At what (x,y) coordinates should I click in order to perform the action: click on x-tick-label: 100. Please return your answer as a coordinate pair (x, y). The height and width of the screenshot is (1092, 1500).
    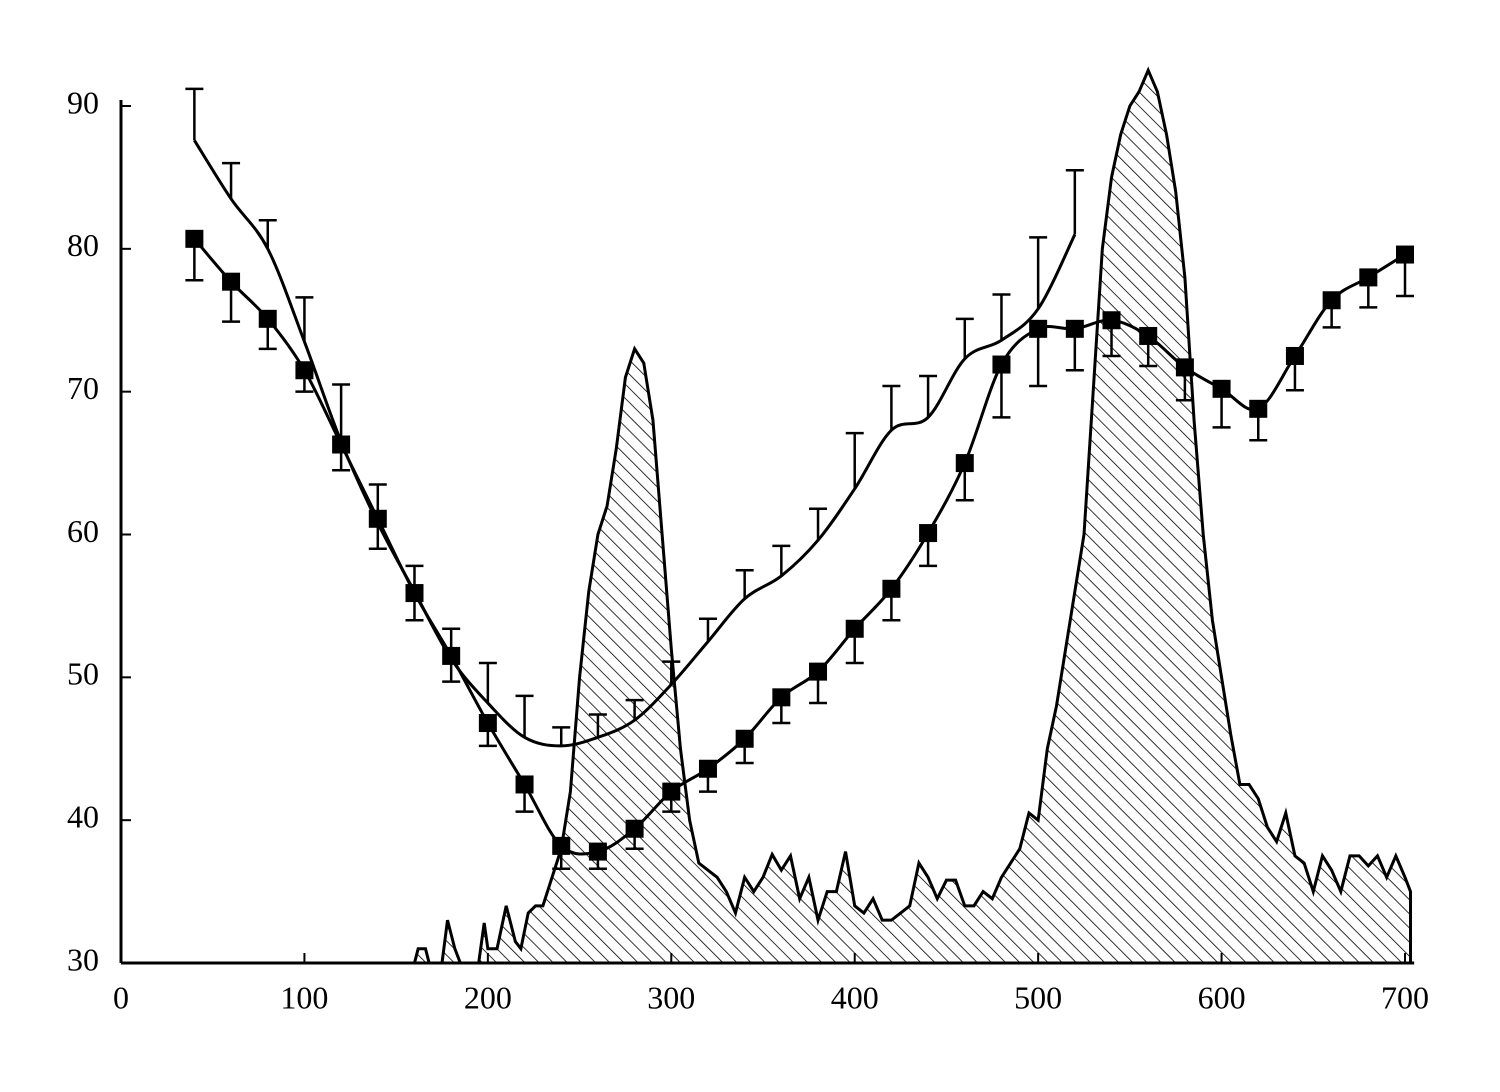
    Looking at the image, I should click on (304, 997).